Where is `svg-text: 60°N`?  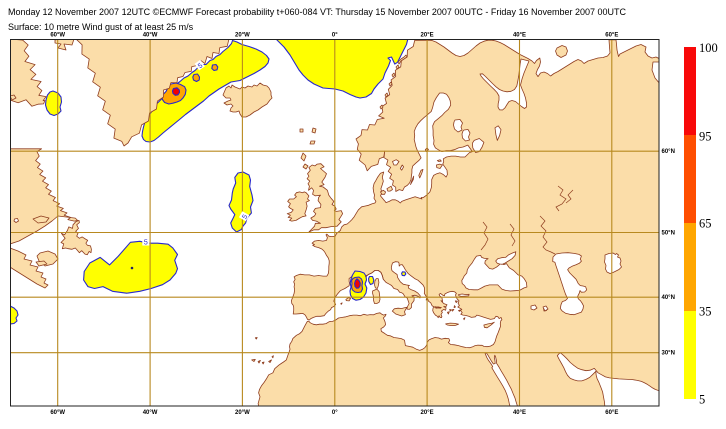 svg-text: 60°N is located at coordinates (668, 152).